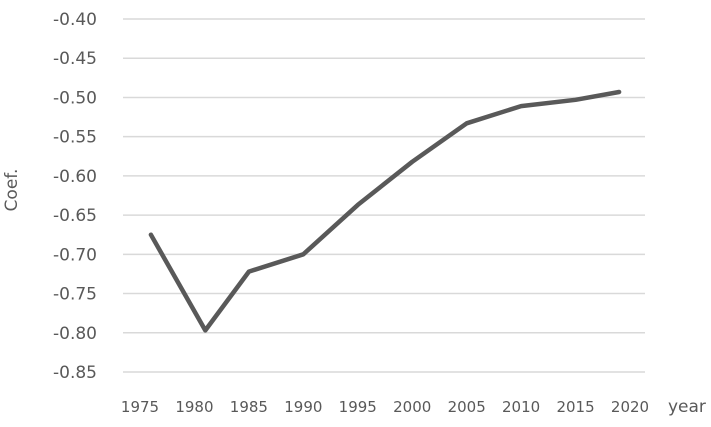 This screenshot has width=711, height=427. Describe the element at coordinates (75, 334) in the screenshot. I see `y-tick-label: -0.80` at that location.